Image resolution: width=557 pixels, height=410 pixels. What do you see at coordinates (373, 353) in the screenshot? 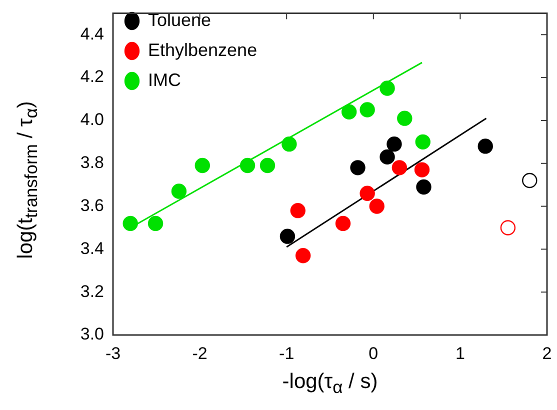
I see `x-tick-label: 0` at bounding box center [373, 353].